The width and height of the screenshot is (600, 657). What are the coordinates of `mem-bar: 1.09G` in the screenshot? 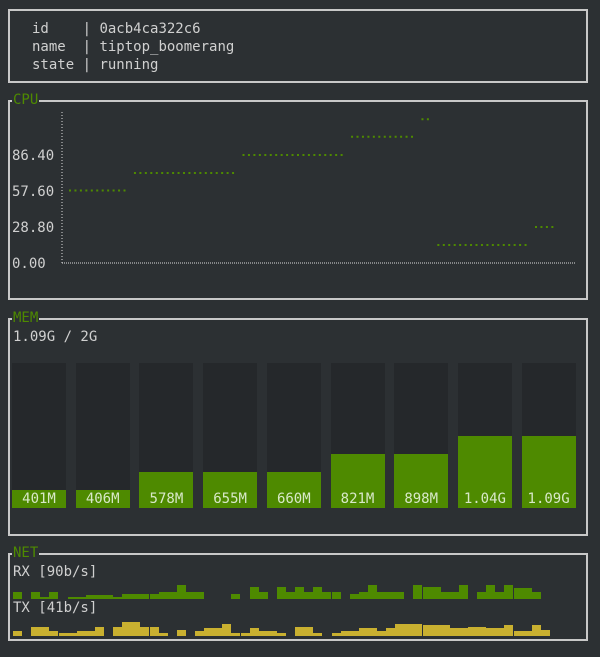 It's located at (548, 435).